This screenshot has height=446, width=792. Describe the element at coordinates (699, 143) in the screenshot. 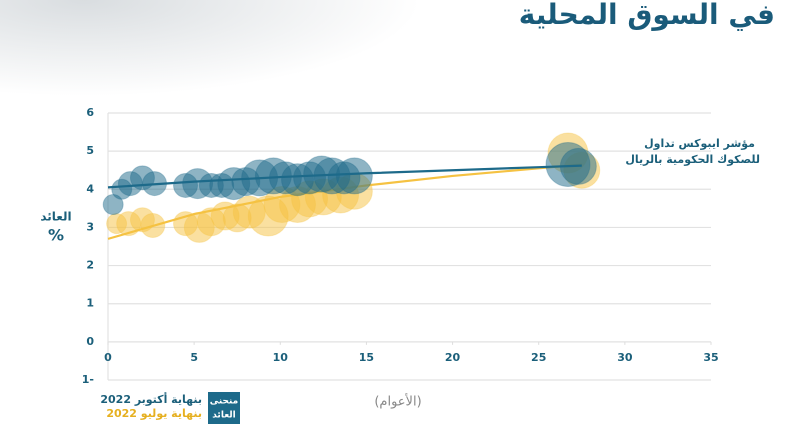

I see `annotation: مؤشر ايبوكس تداول` at that location.